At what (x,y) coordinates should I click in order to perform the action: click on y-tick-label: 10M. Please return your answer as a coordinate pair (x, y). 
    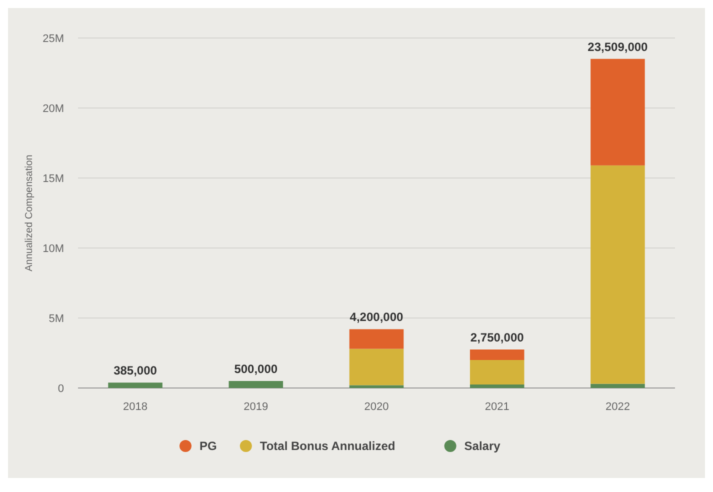
    Looking at the image, I should click on (53, 248).